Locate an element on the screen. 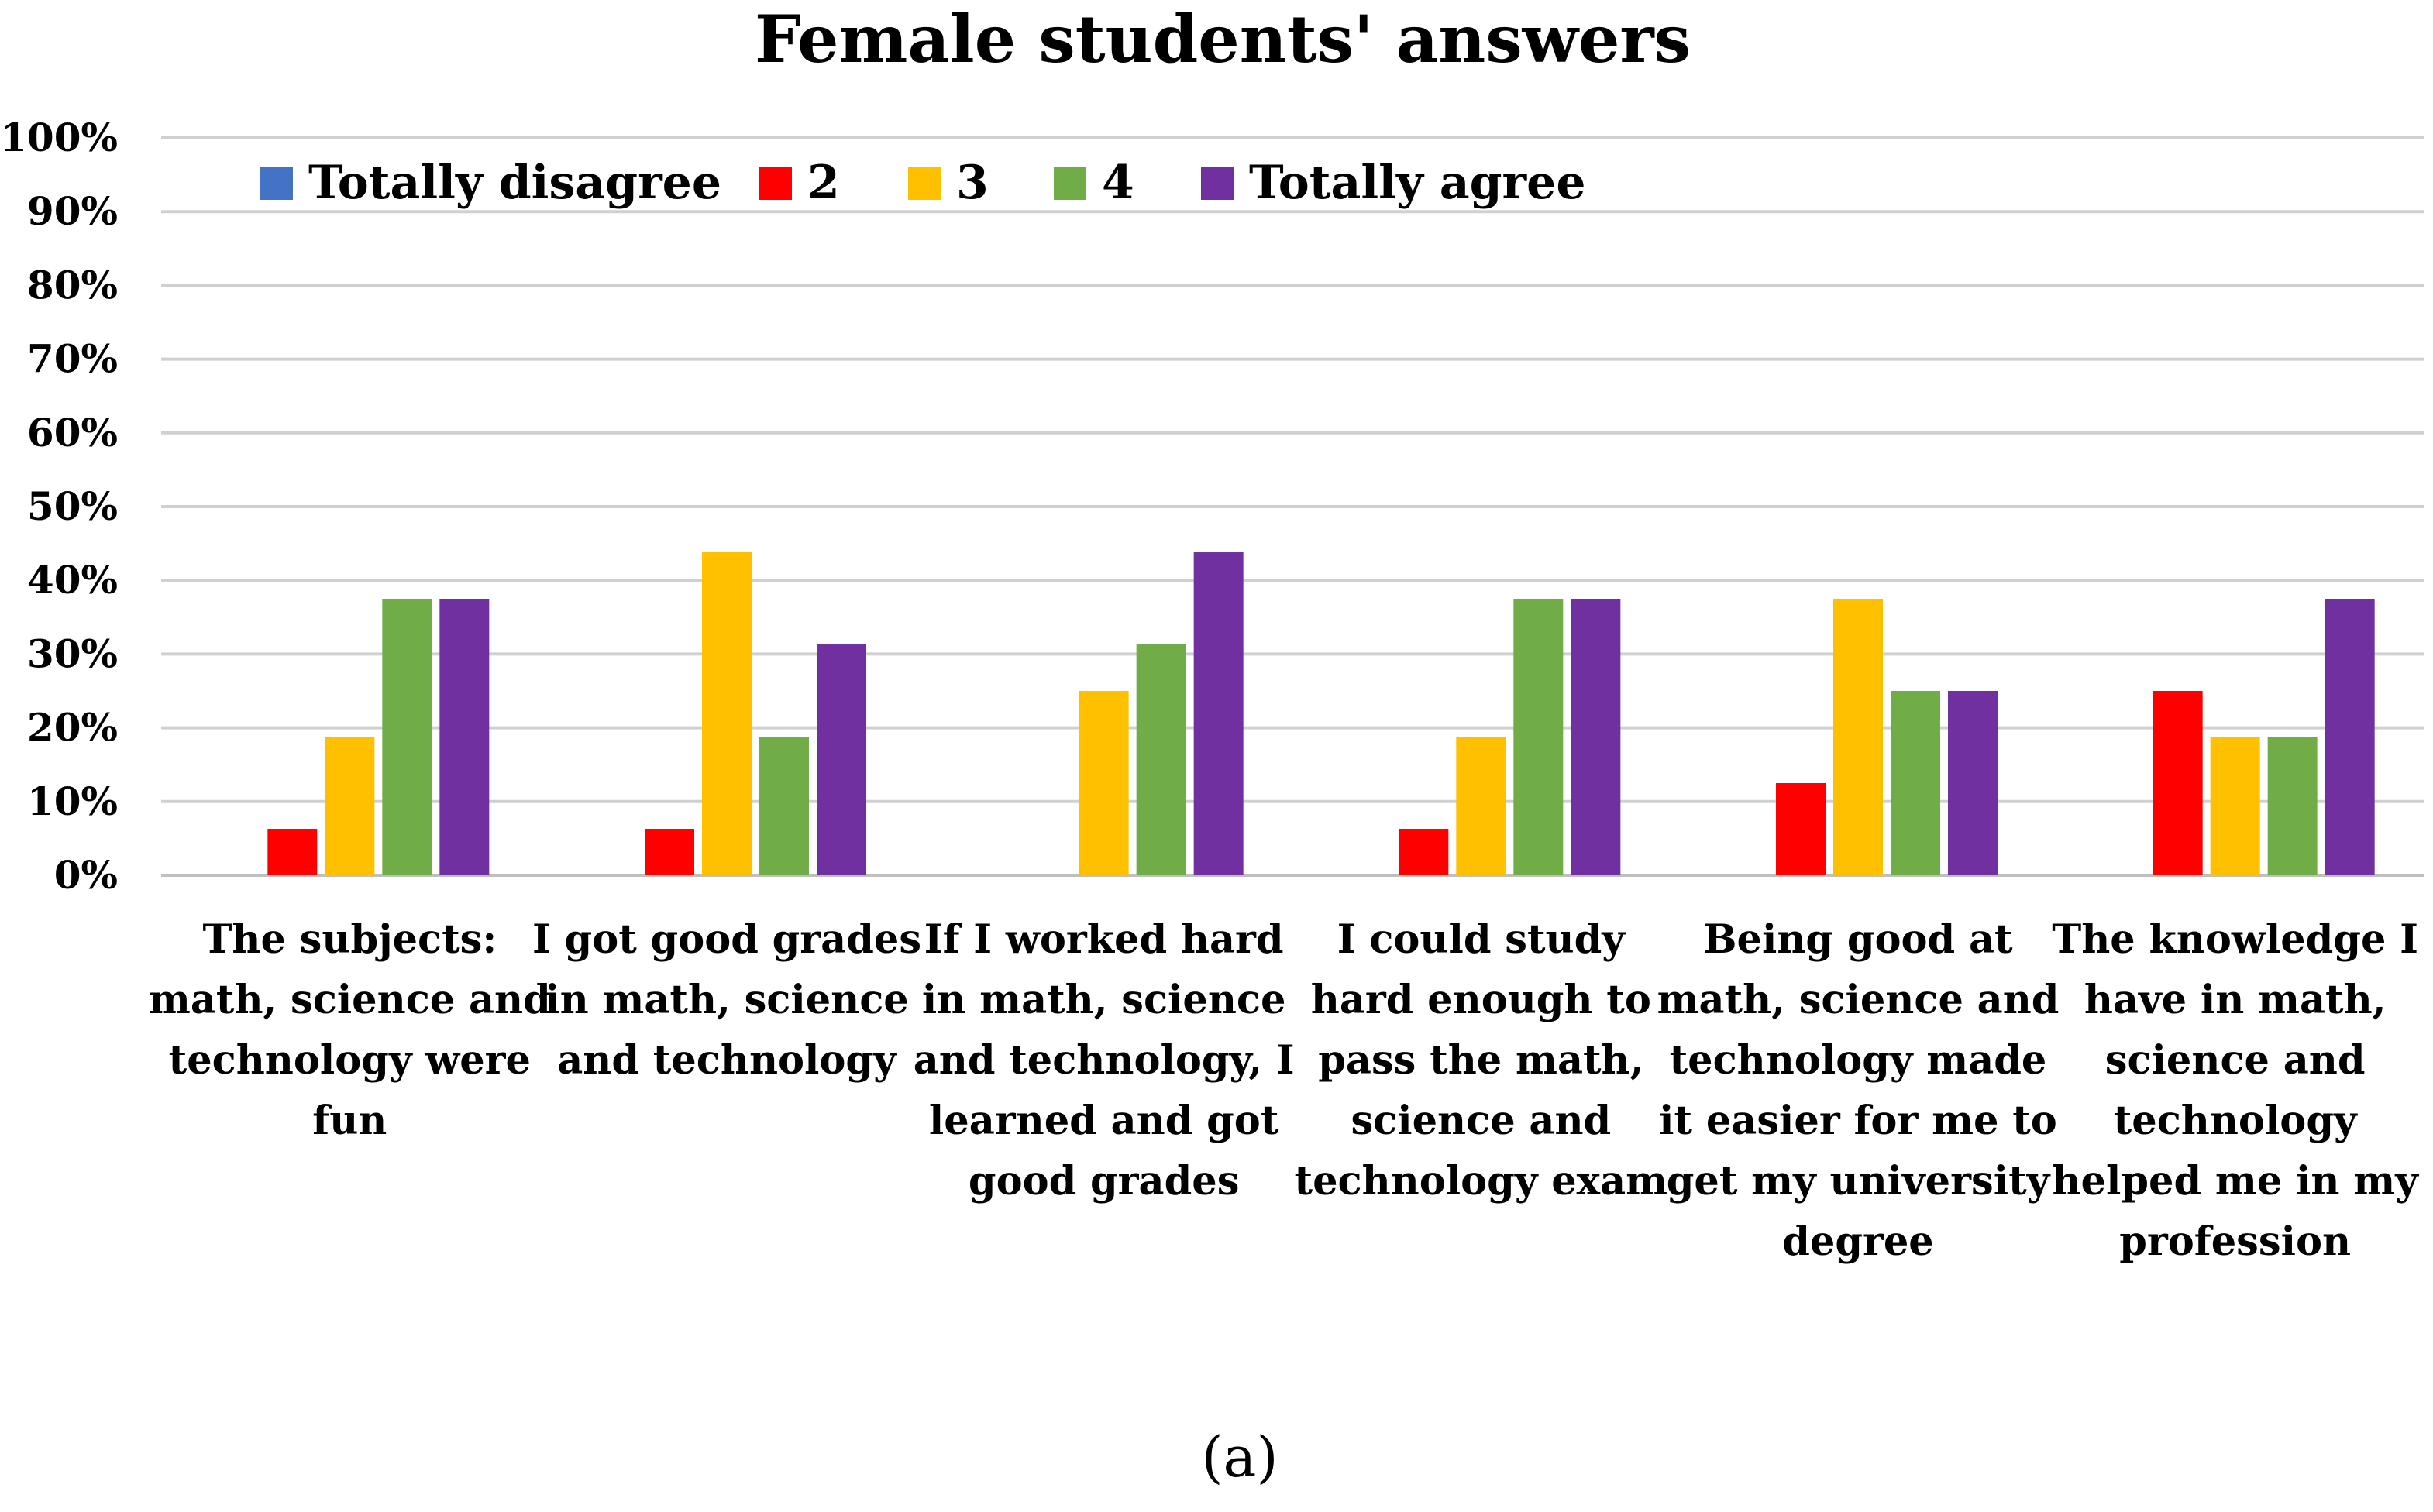 Image resolution: width=2433 pixels, height=1512 pixels. legend: Totally disagree 2 3 4 Totally agree is located at coordinates (923, 183).